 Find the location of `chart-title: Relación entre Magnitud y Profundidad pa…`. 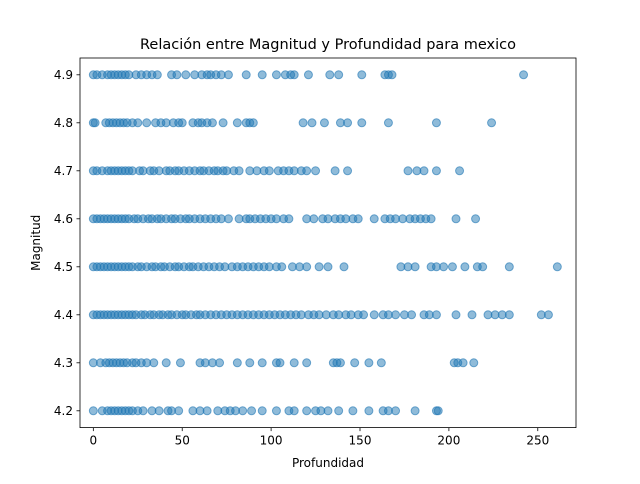

chart-title: Relación entre Magnitud y Profundidad pa… is located at coordinates (328, 45).